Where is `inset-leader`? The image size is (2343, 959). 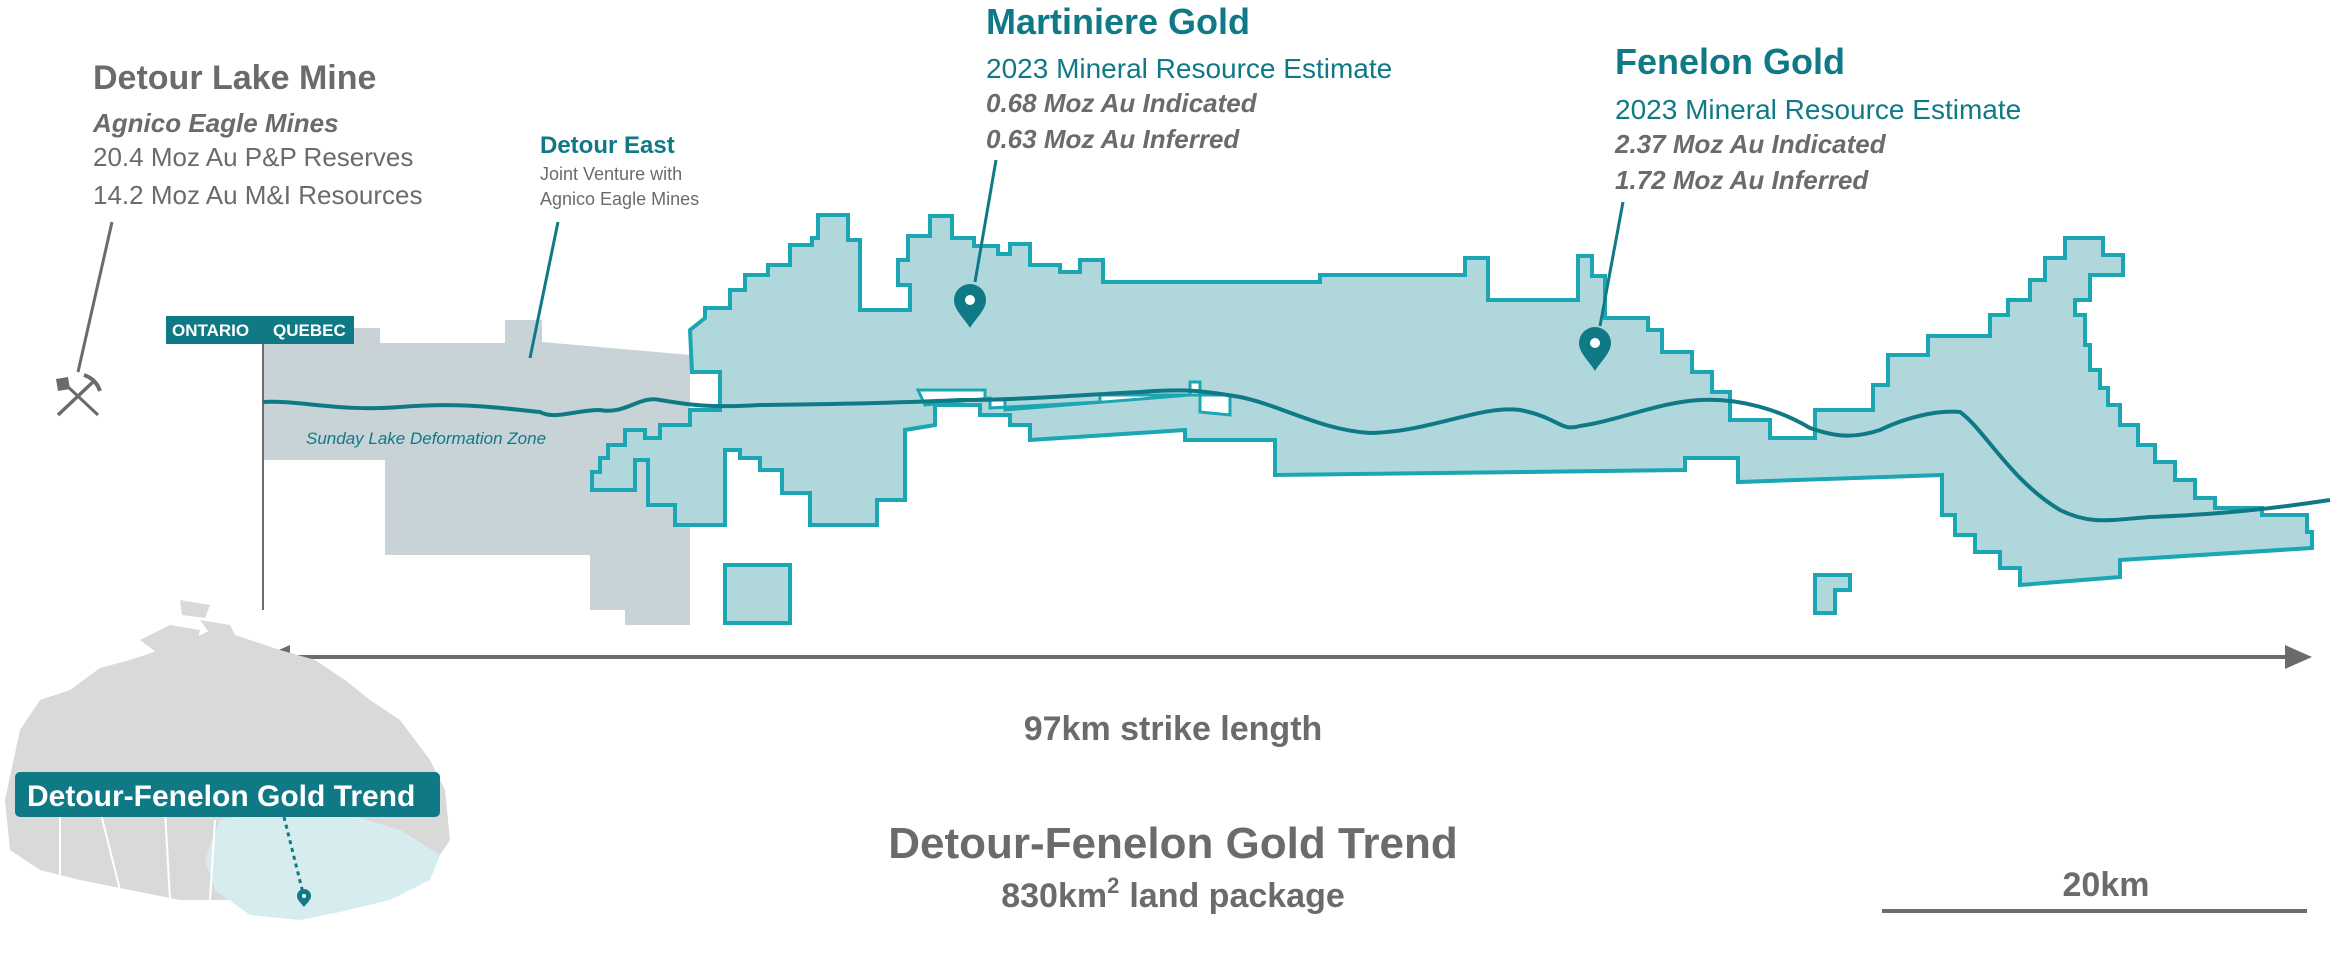 inset-leader is located at coordinates (293, 855).